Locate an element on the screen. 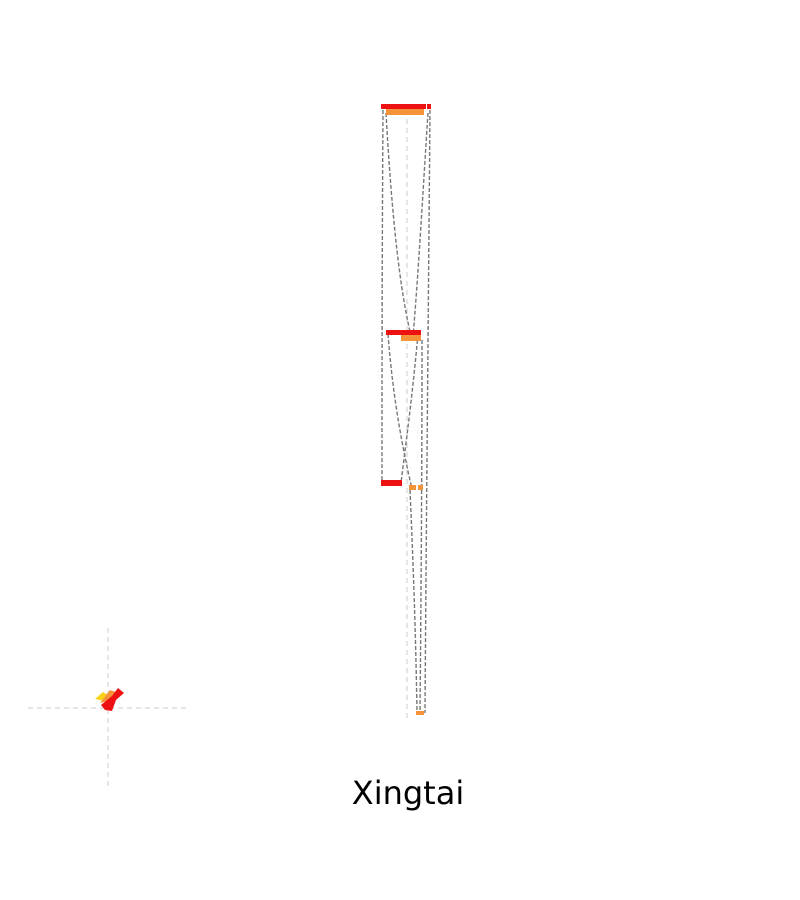 Image resolution: width=800 pixels, height=900 pixels. mid-band-primary is located at coordinates (403, 332).